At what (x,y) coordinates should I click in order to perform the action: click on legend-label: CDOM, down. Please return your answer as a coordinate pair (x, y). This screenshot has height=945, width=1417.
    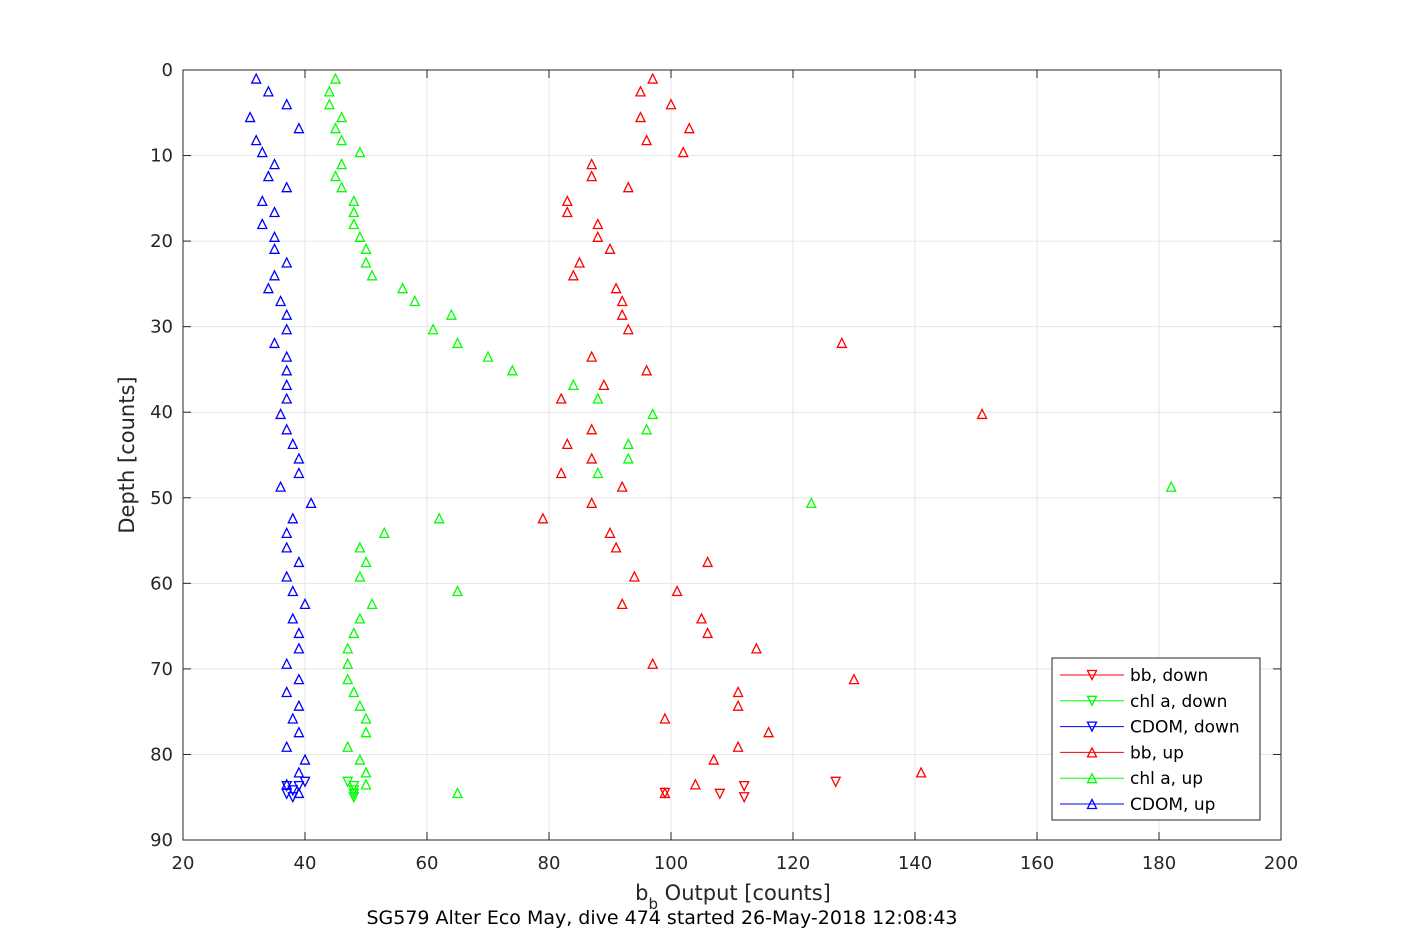
    Looking at the image, I should click on (1185, 728).